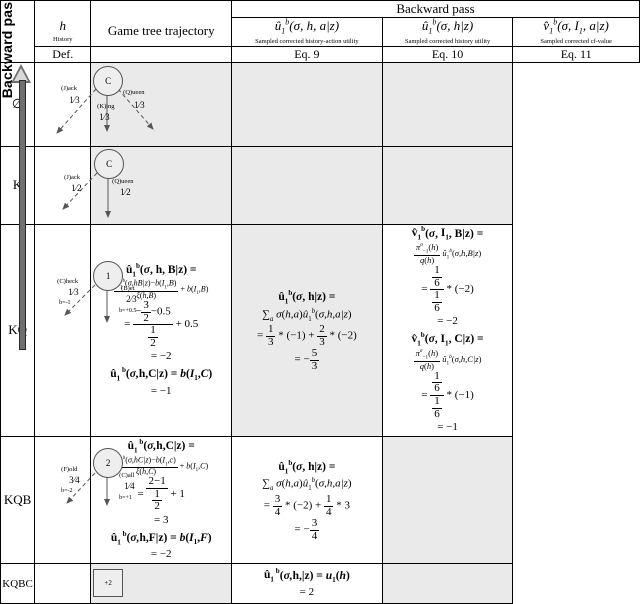 The height and width of the screenshot is (604, 640). I want to click on tree-edges-kq, so click(87, 303).